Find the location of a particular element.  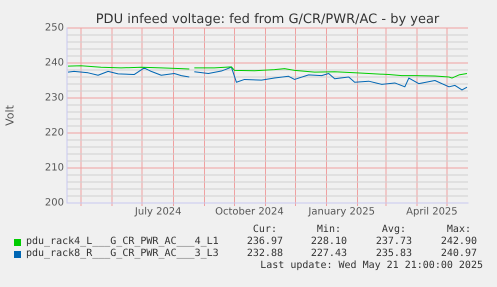

text: 227.43 is located at coordinates (328, 254).